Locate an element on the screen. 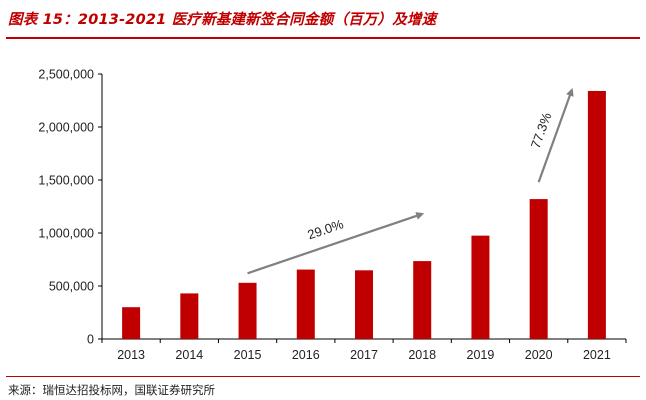 This screenshot has height=400, width=646. x-tick-label: 2014 is located at coordinates (189, 355).